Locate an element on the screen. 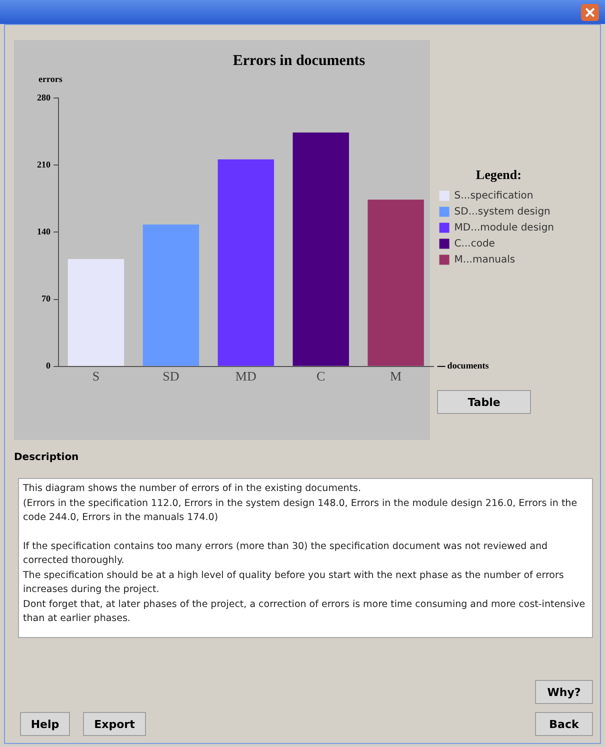 Image resolution: width=605 pixels, height=747 pixels. x-tick-label: S is located at coordinates (96, 376).